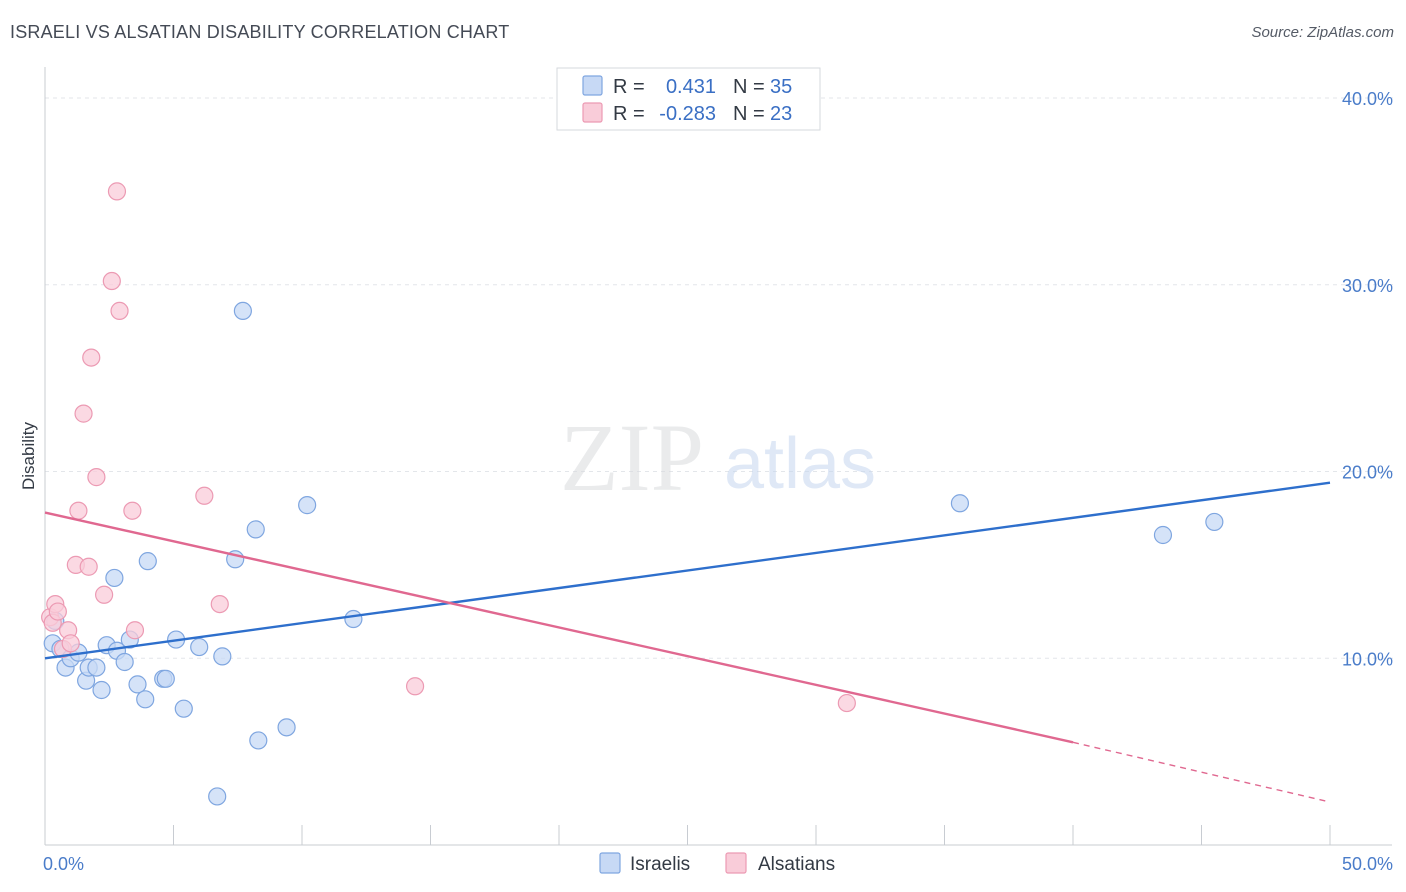 This screenshot has height=892, width=1406. Describe the element at coordinates (749, 87) in the screenshot. I see `legend-n-label-1: N =` at that location.